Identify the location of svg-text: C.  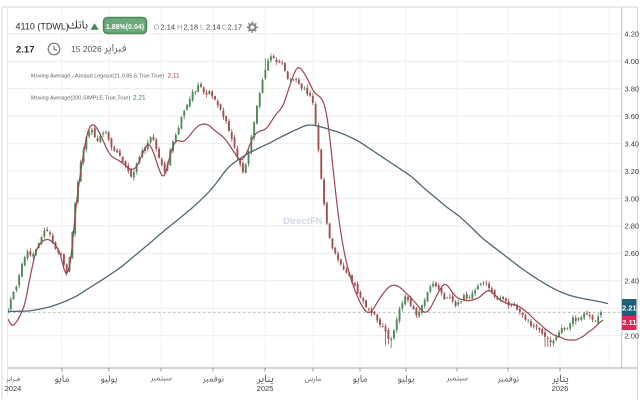
(225, 27).